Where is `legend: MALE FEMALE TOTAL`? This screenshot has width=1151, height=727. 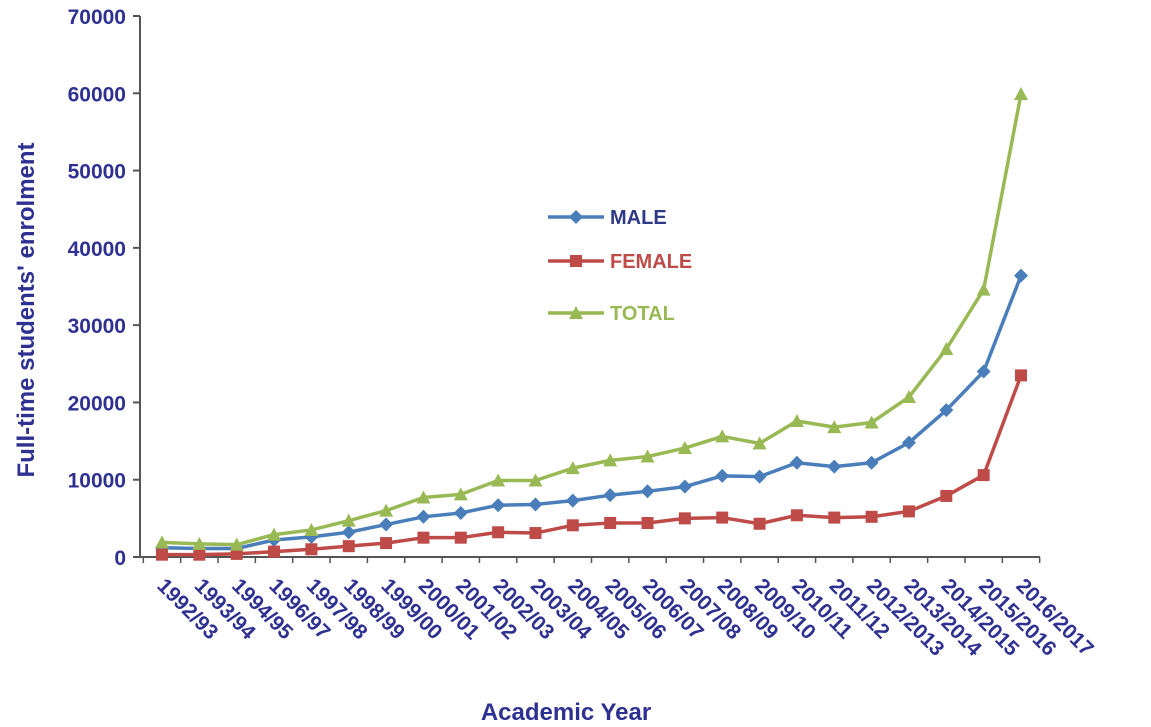 legend: MALE FEMALE TOTAL is located at coordinates (620, 266).